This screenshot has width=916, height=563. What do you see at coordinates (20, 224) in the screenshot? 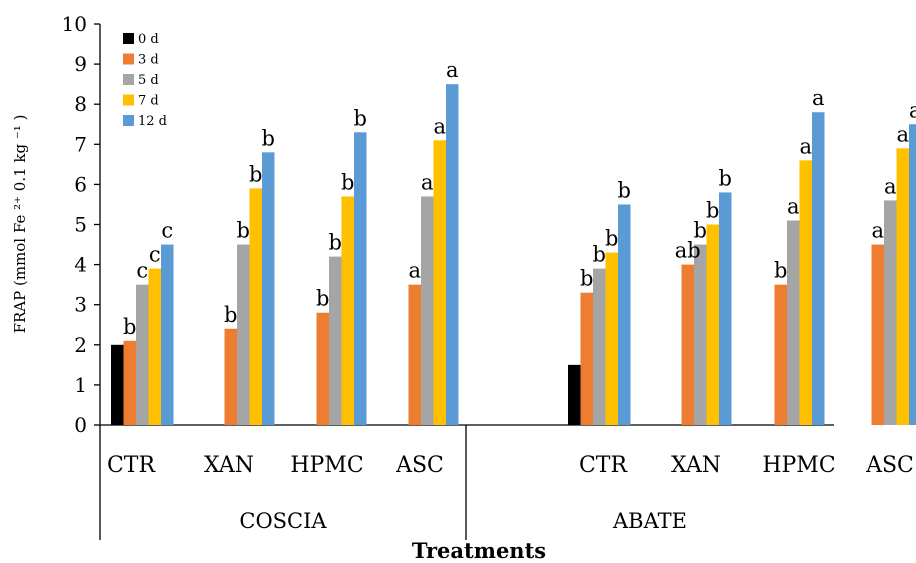
I see `y-axis-label: FRAP (mmol Fe ²⁺ 0.1 kg ⁻¹ )` at bounding box center [20, 224].